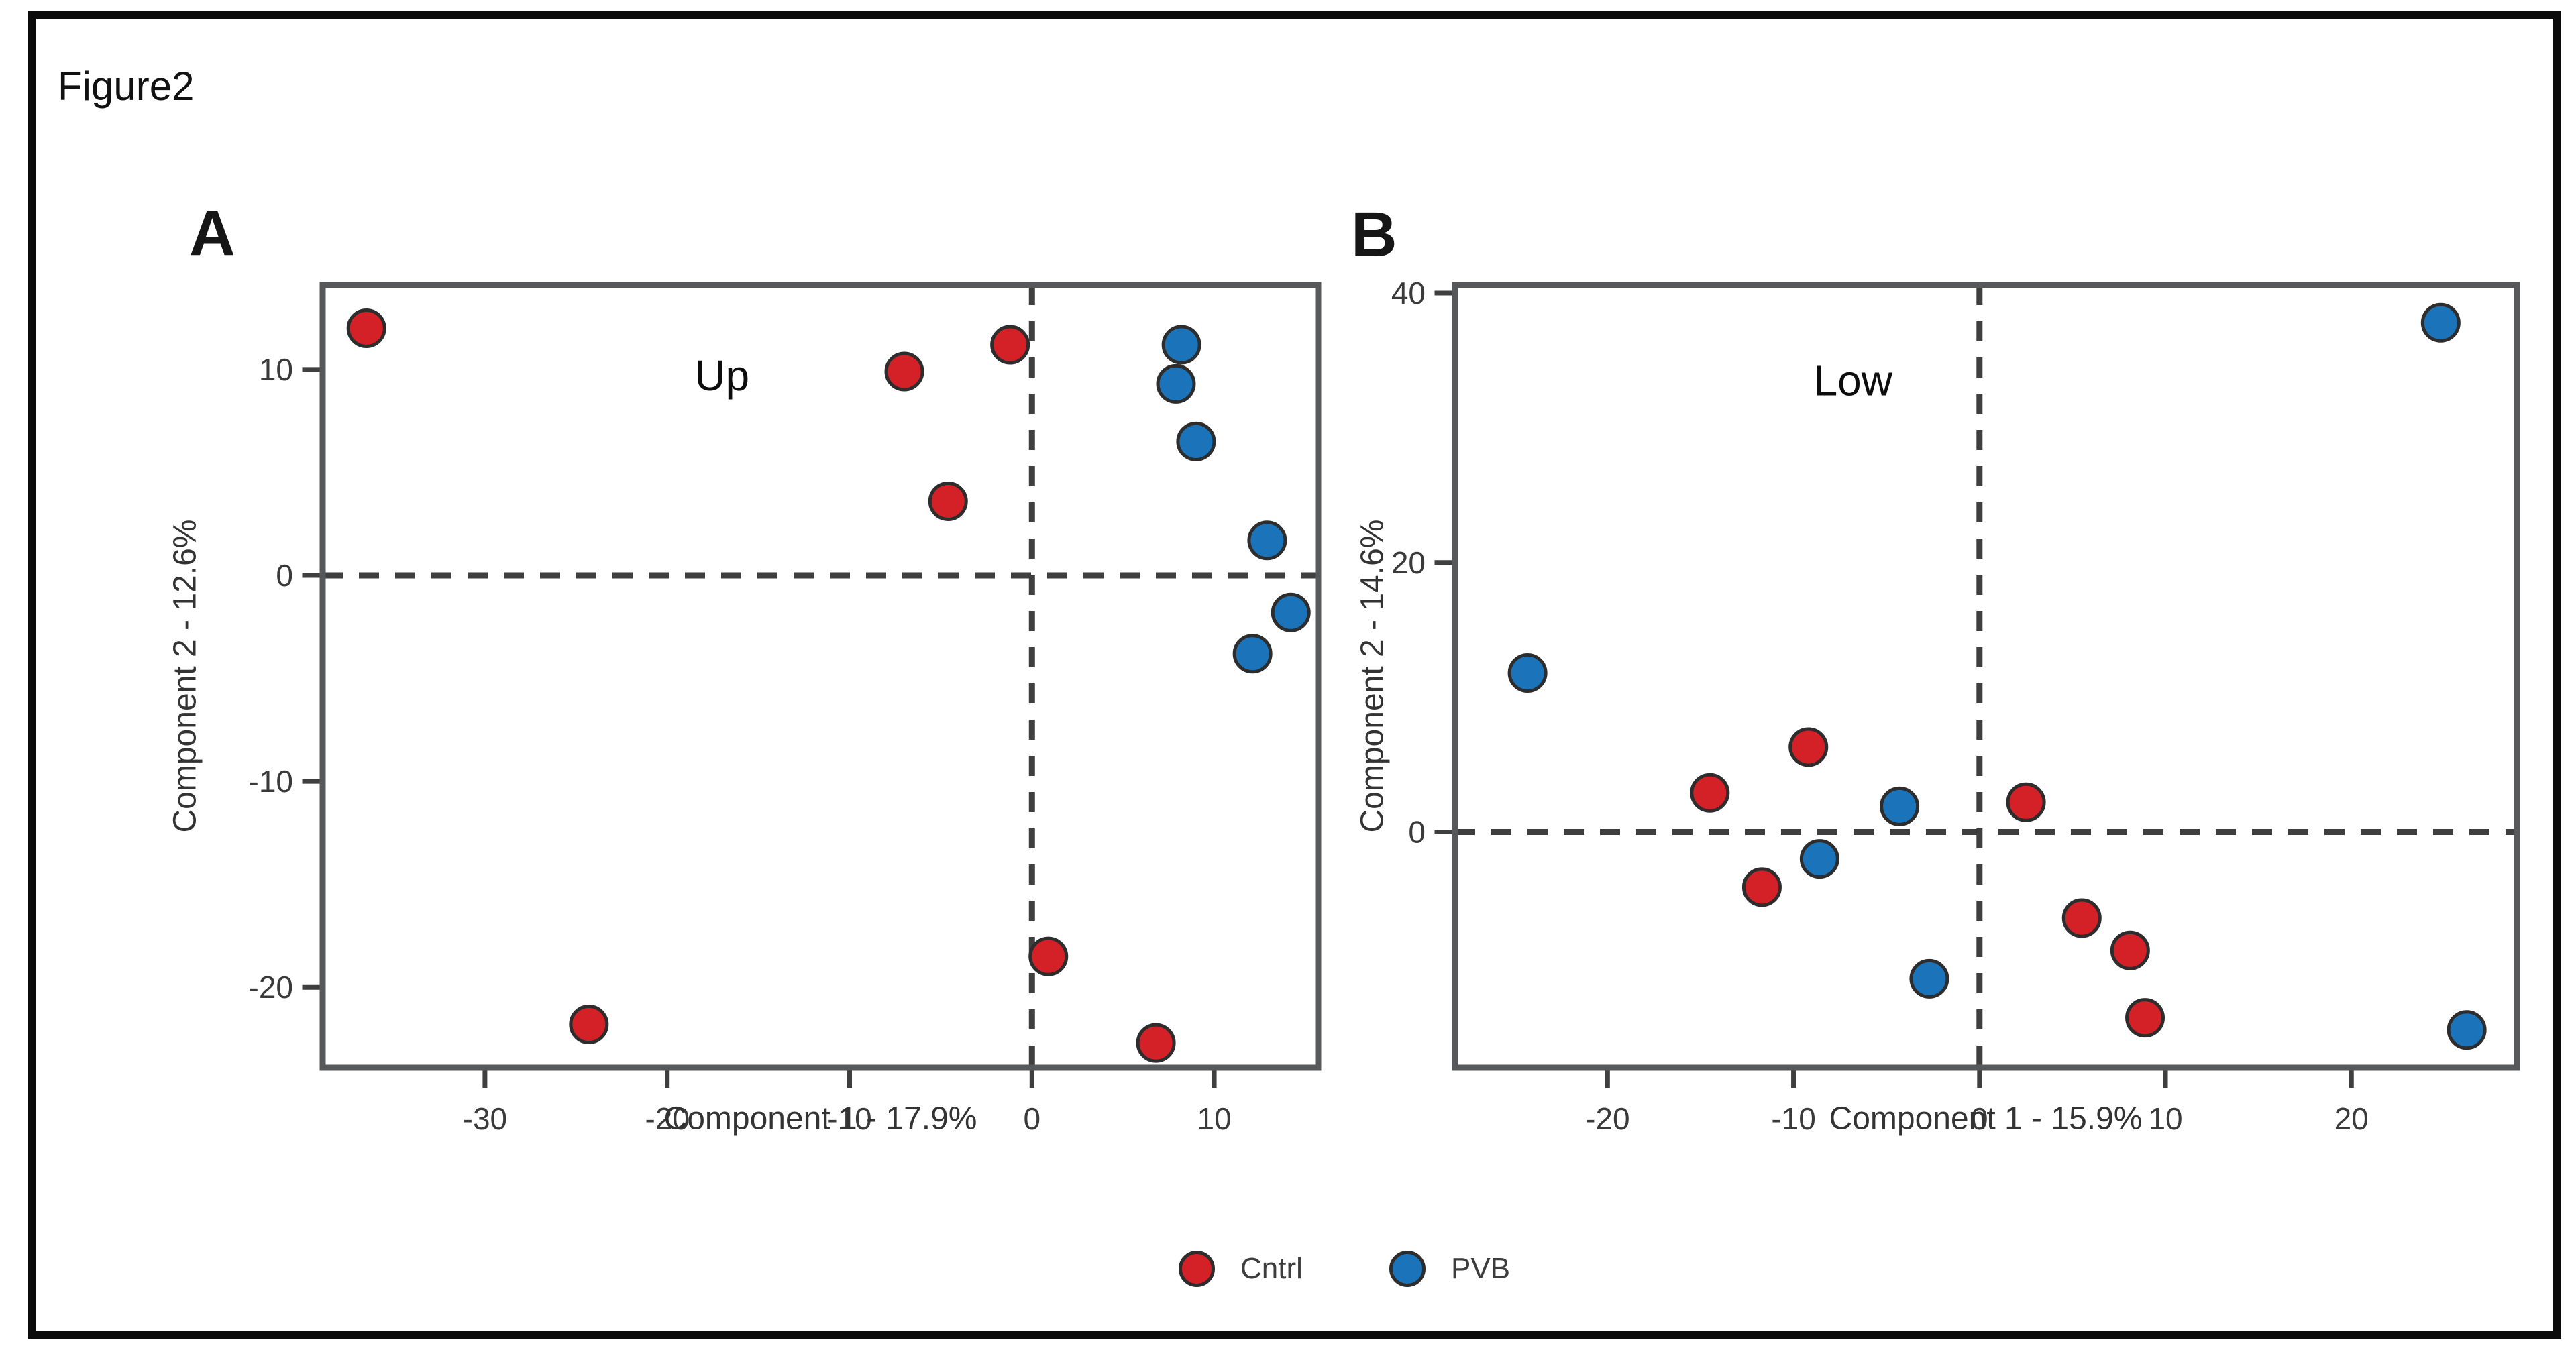 The height and width of the screenshot is (1352, 2576). I want to click on panel-a-x-axis-label: Component 1 - 17.9%, so click(820, 1119).